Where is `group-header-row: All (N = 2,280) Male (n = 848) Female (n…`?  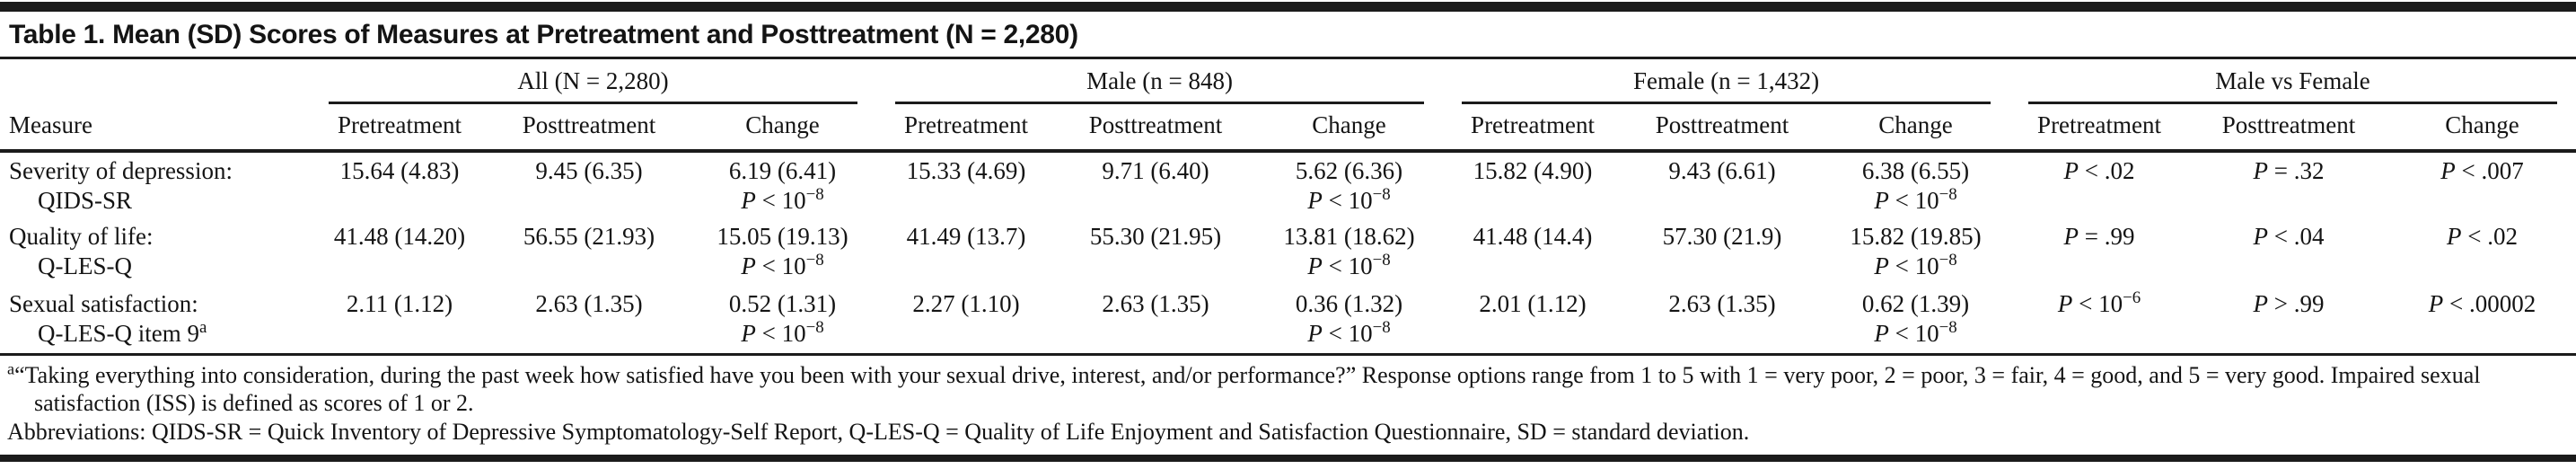
group-header-row: All (N = 2,280) Male (n = 848) Female (n… is located at coordinates (1288, 82).